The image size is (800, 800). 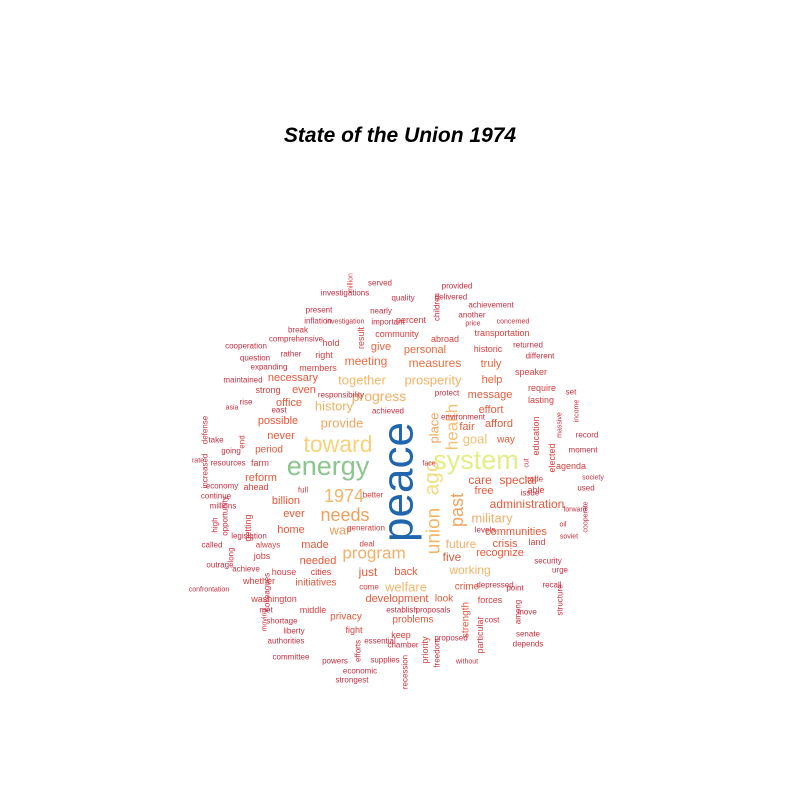 I want to click on word-require: require, so click(x=542, y=388).